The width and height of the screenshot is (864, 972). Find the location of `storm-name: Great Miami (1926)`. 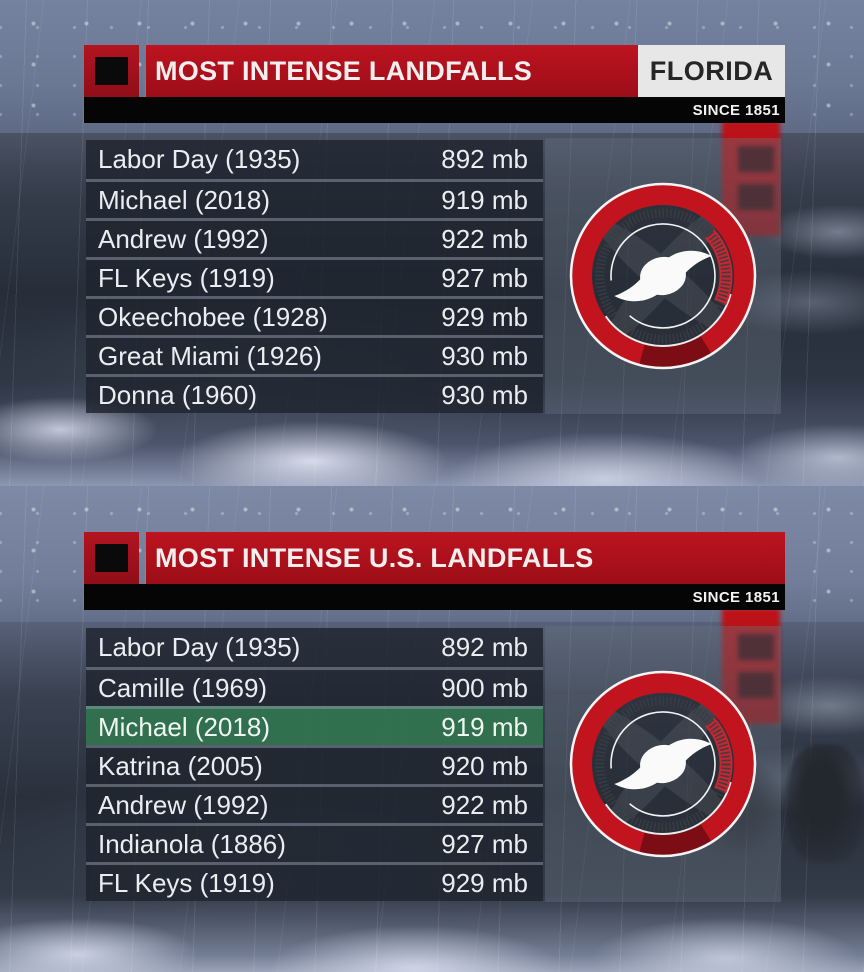

storm-name: Great Miami (1926) is located at coordinates (210, 355).